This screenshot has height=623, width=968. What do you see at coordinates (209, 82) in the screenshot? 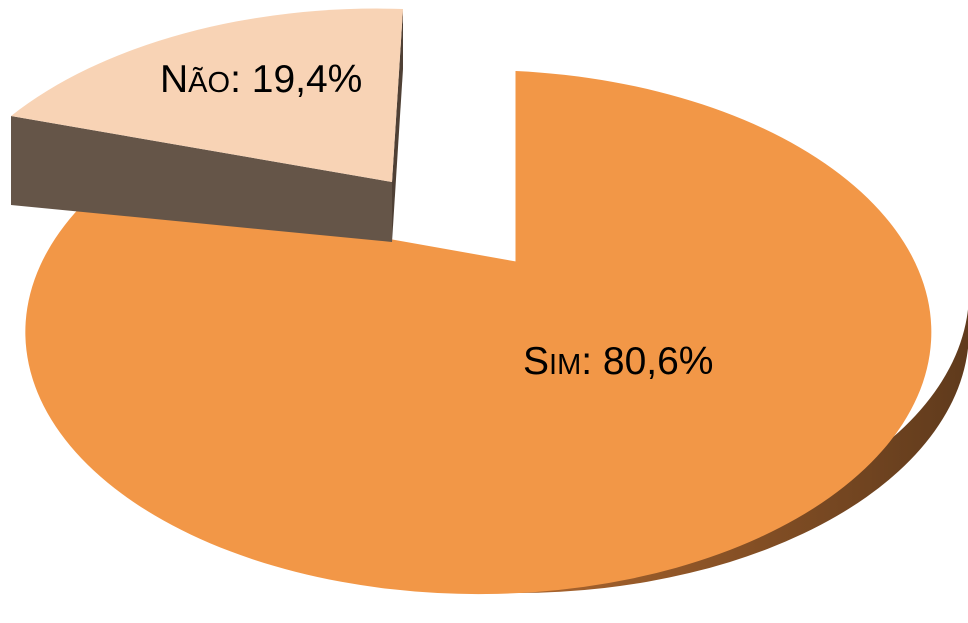
I see `slice-nao-label-small: ÃO` at bounding box center [209, 82].